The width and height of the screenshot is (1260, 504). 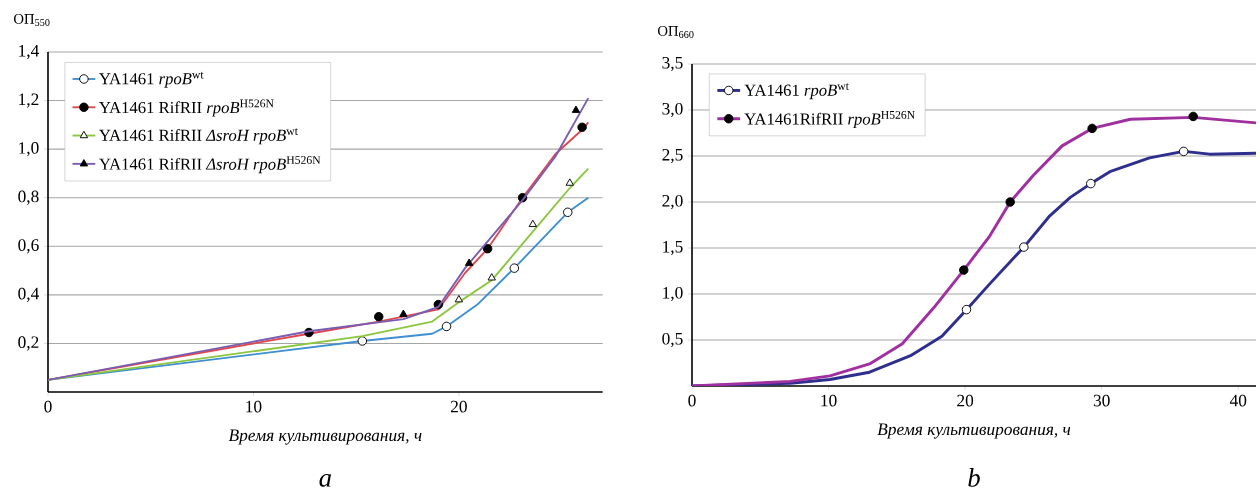 I want to click on y-tick-label: 1,2, so click(x=29, y=100).